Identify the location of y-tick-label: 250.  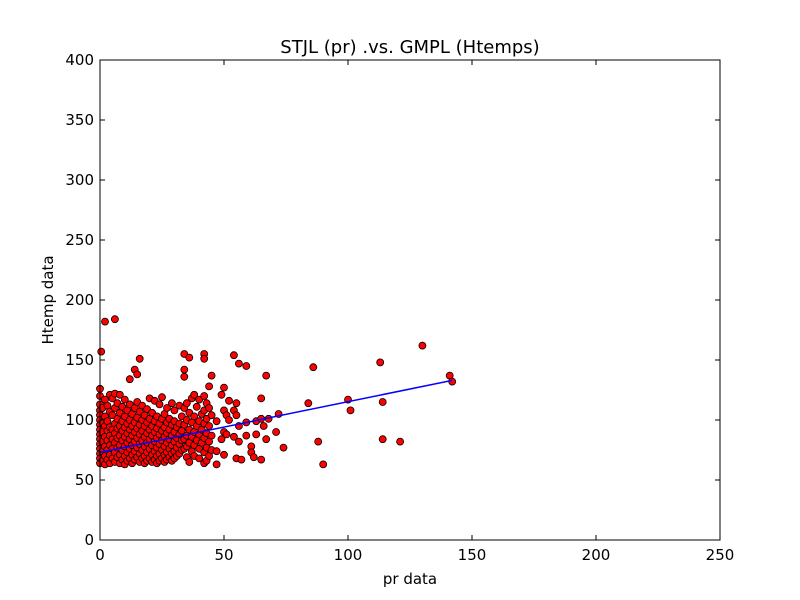
(79, 240).